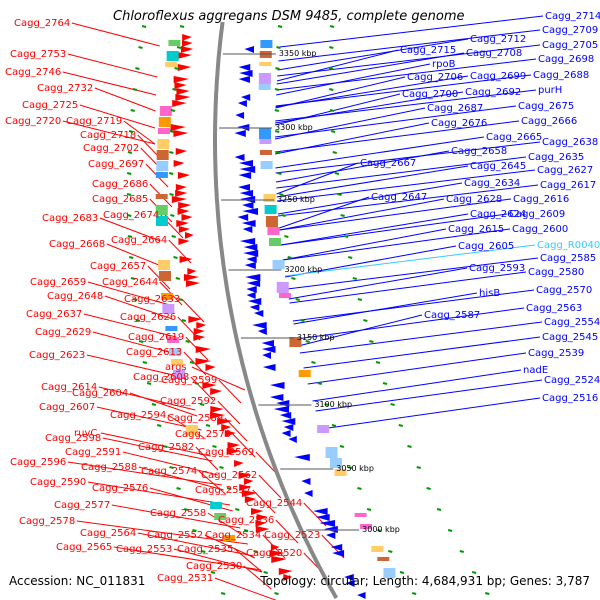  I want to click on forward-gene-label: Cagg_2720, so click(33, 121).